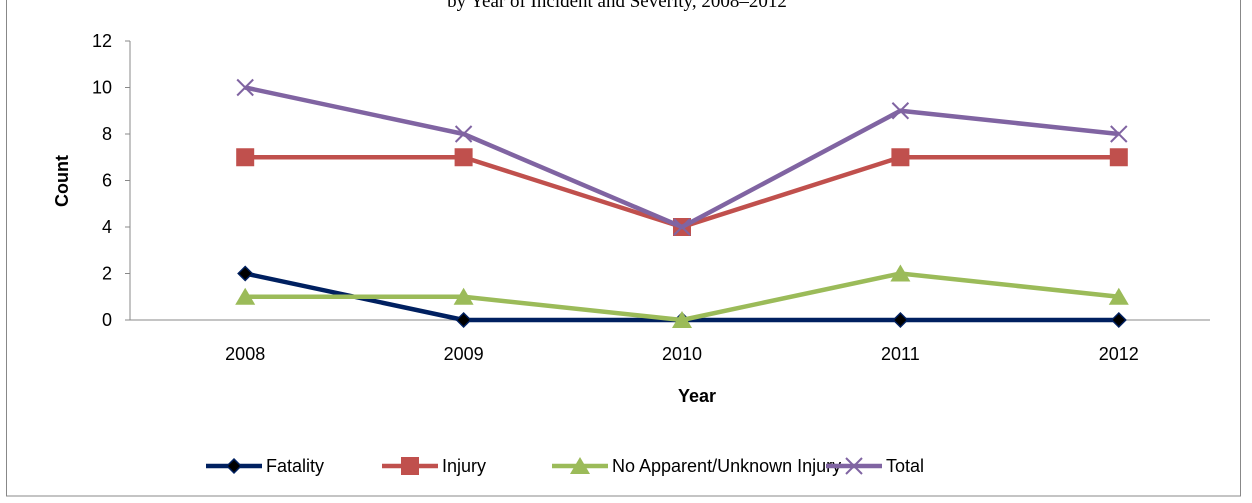 Image resolution: width=1252 pixels, height=503 pixels. Describe the element at coordinates (900, 354) in the screenshot. I see `x-tick-label: 2011` at that location.